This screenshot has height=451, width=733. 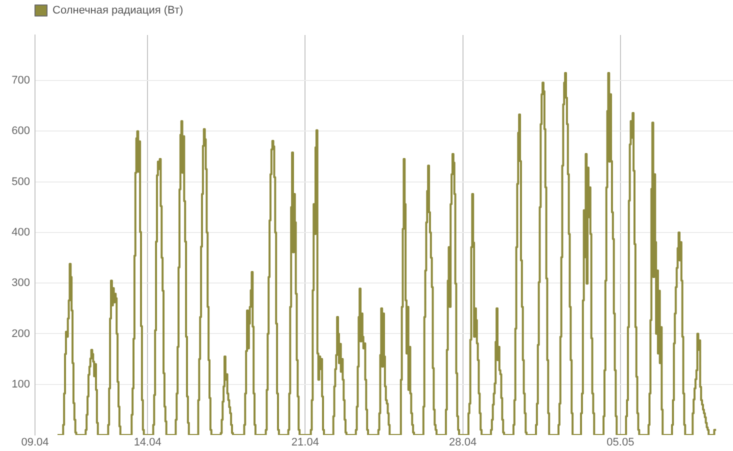 What do you see at coordinates (21, 80) in the screenshot?
I see `y-tick-label: 700` at bounding box center [21, 80].